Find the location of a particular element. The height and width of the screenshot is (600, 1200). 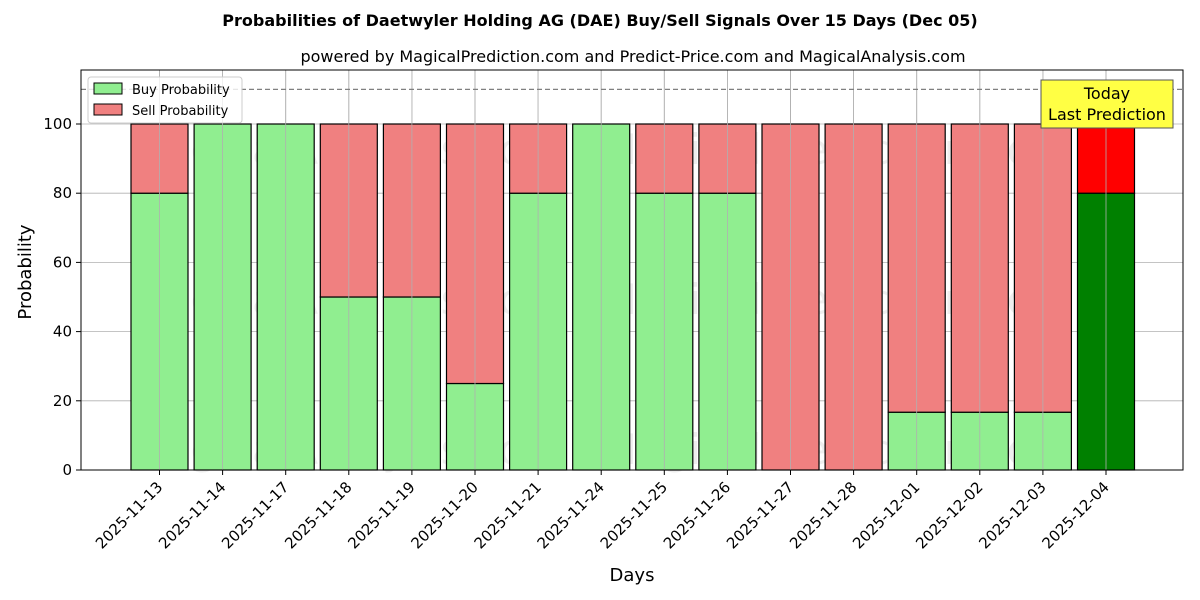

legend-sell-swatch is located at coordinates (108, 109).